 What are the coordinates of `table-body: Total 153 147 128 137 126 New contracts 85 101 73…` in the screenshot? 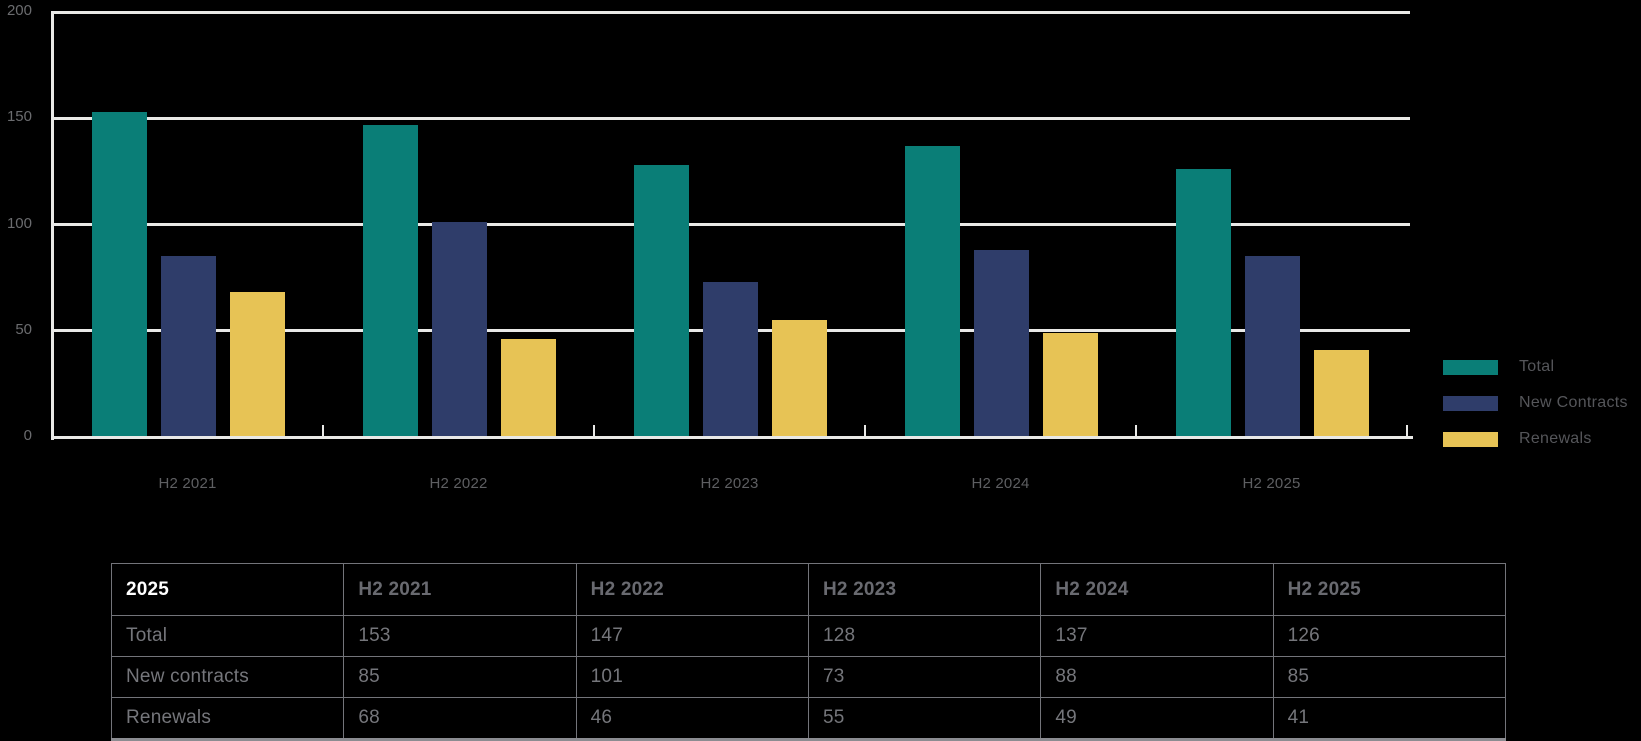 It's located at (808, 677).